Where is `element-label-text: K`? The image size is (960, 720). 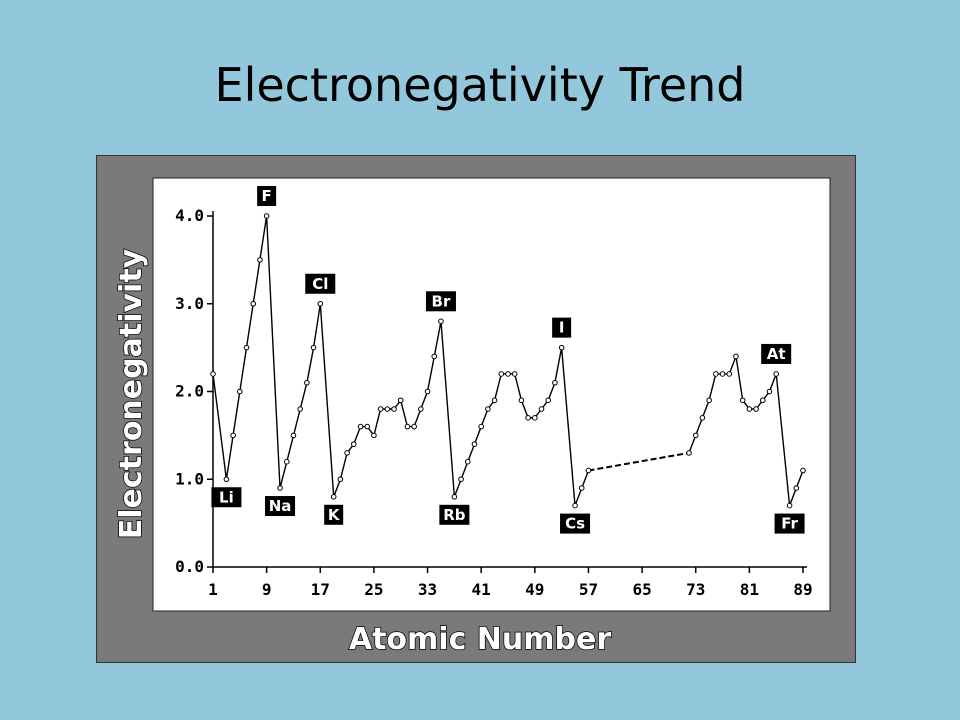 element-label-text: K is located at coordinates (334, 515).